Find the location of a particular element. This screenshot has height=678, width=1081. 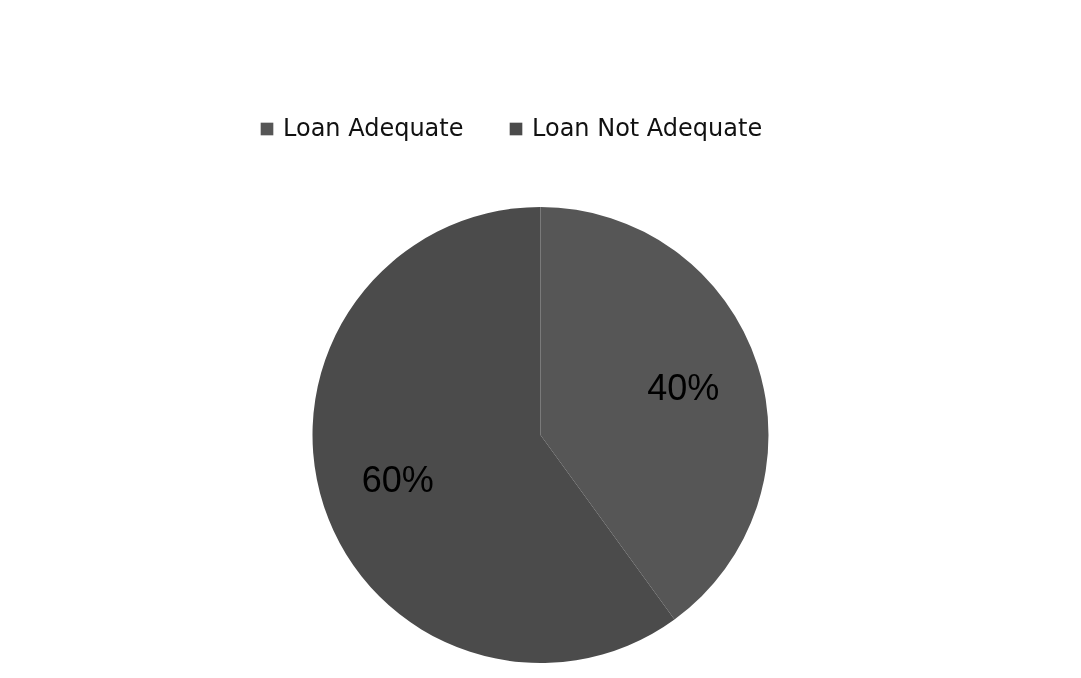

data-label: 60% is located at coordinates (397, 480).